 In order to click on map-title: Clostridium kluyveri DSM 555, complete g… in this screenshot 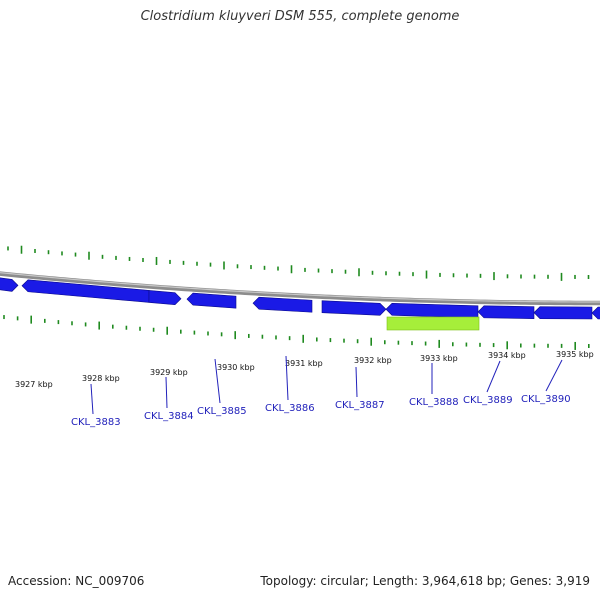, I will do `click(300, 16)`.